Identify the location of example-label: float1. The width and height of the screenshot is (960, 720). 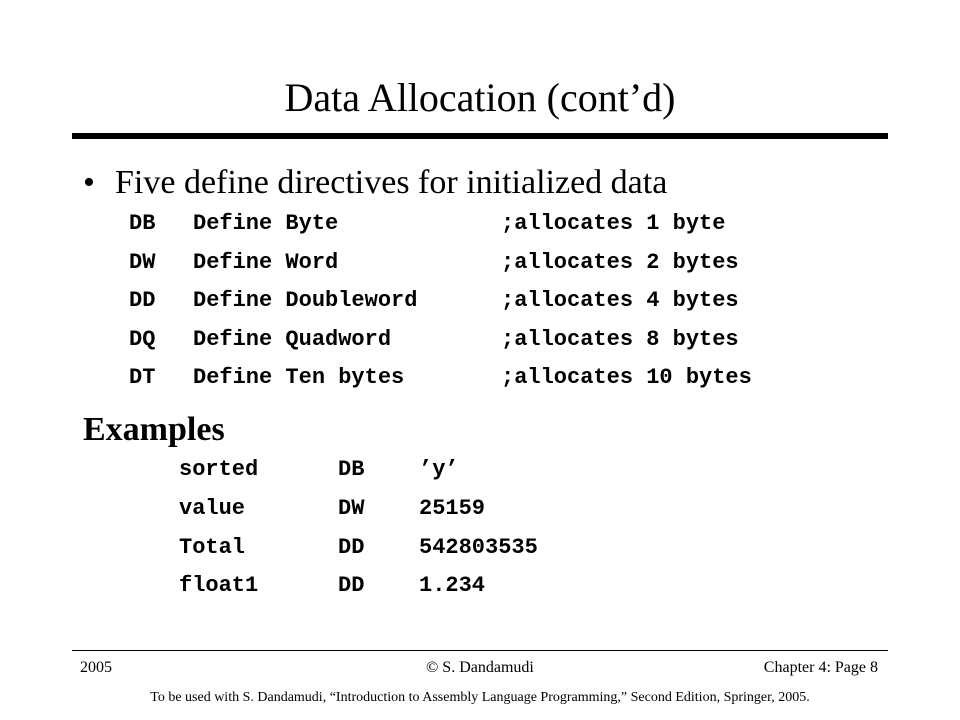
(219, 585).